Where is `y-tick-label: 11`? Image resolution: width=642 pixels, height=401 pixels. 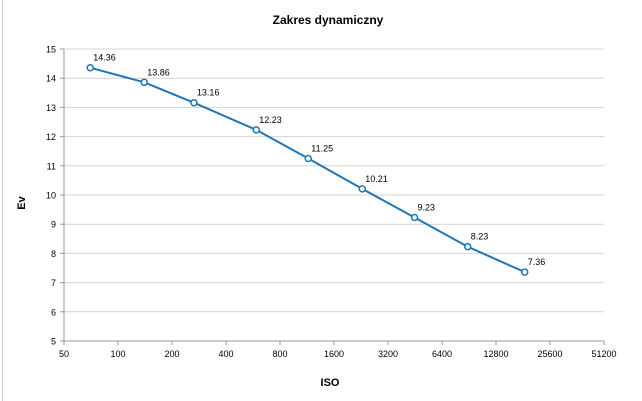
y-tick-label: 11 is located at coordinates (51, 166).